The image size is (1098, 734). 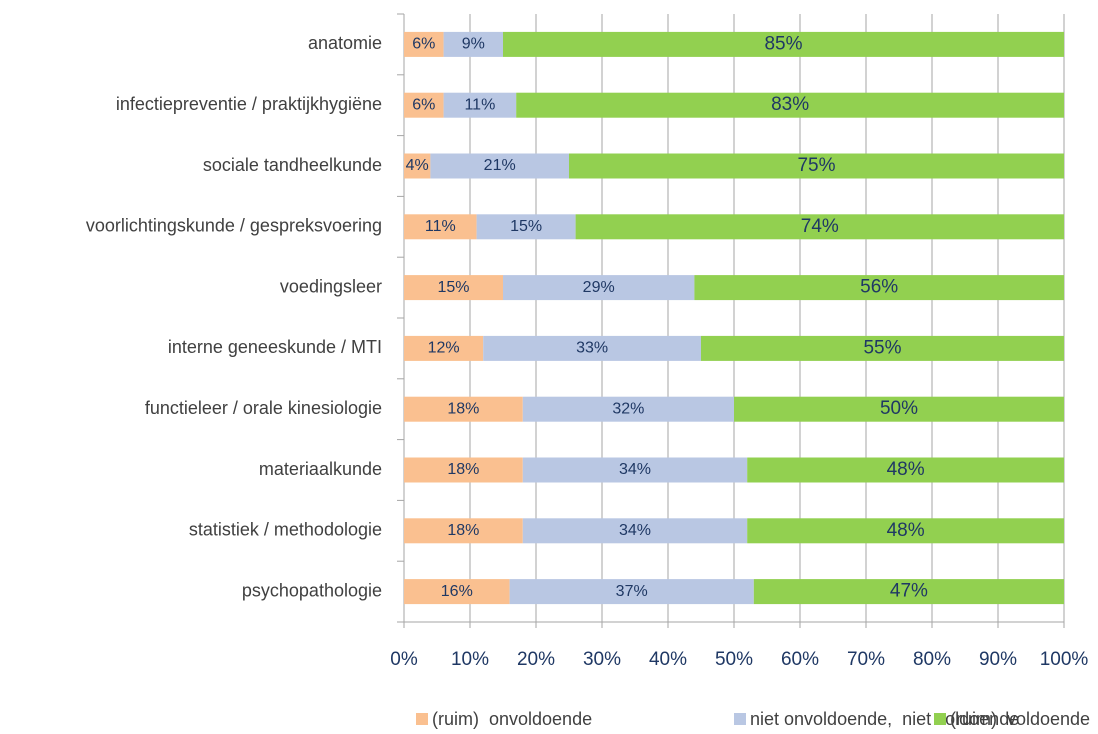 I want to click on x-tick-label: 50%, so click(x=734, y=659).